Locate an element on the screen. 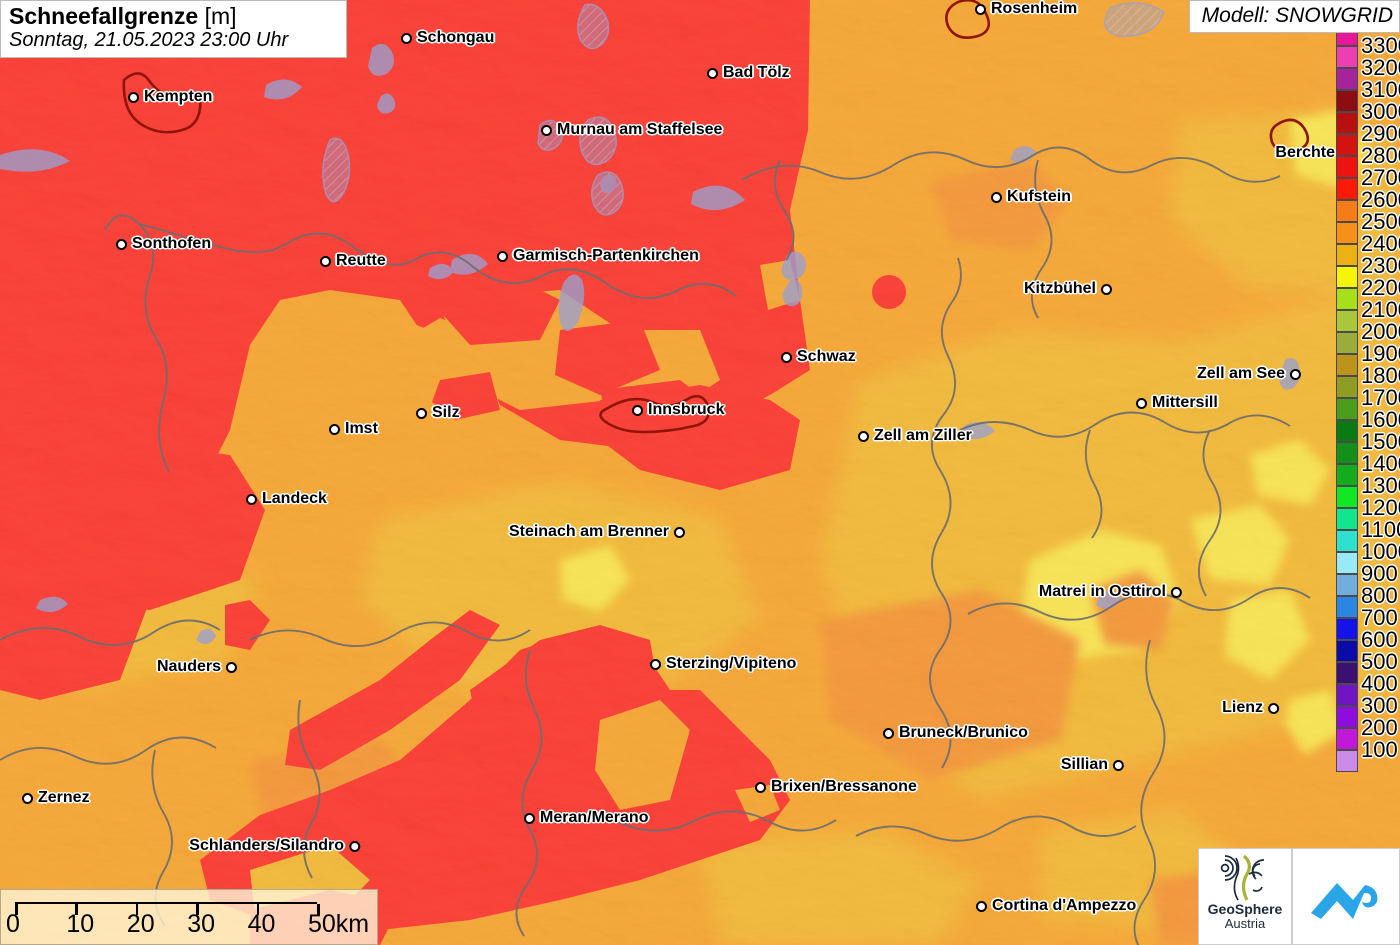  legend-entry: 2300 is located at coordinates (1364, 271).